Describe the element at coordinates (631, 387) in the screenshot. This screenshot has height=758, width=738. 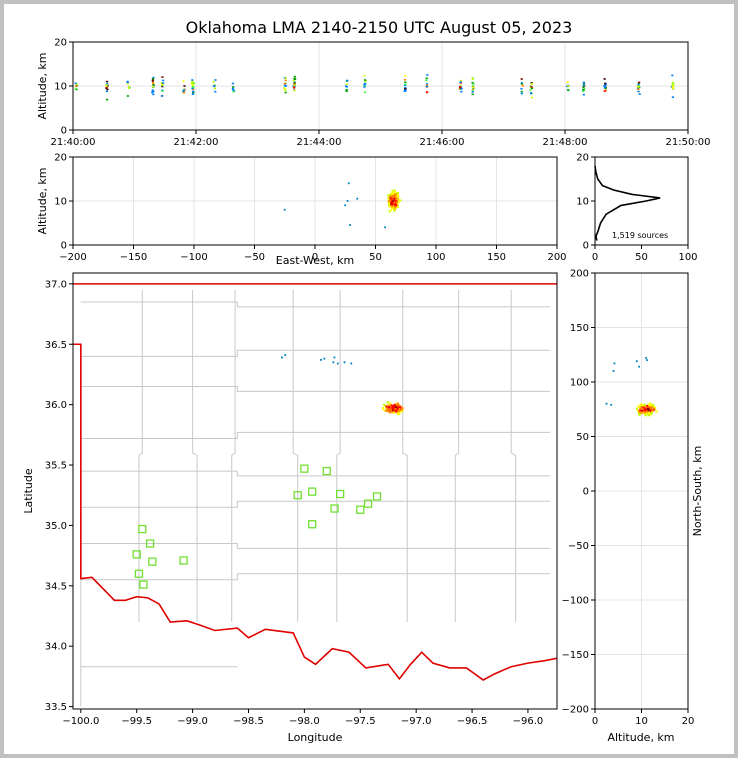
I see `northsouth-sources` at that location.